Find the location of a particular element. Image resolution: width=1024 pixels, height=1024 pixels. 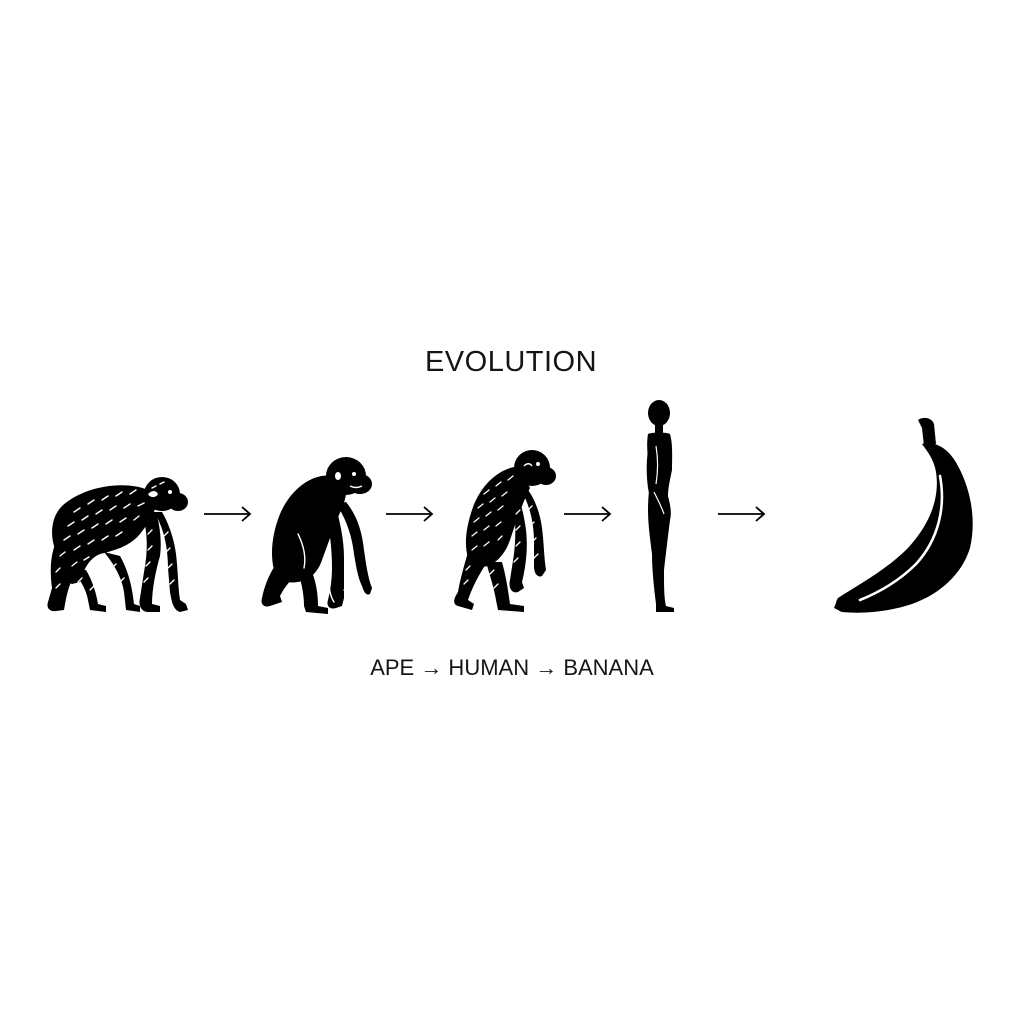

diagram-caption: APE → HUMAN → BANANA is located at coordinates (512, 667).